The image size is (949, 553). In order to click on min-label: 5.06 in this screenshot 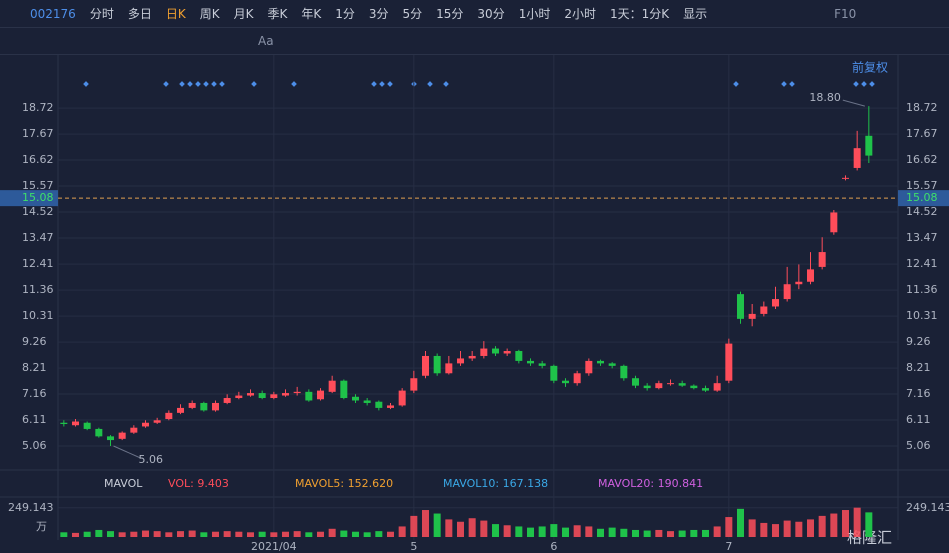, I will do `click(151, 459)`.